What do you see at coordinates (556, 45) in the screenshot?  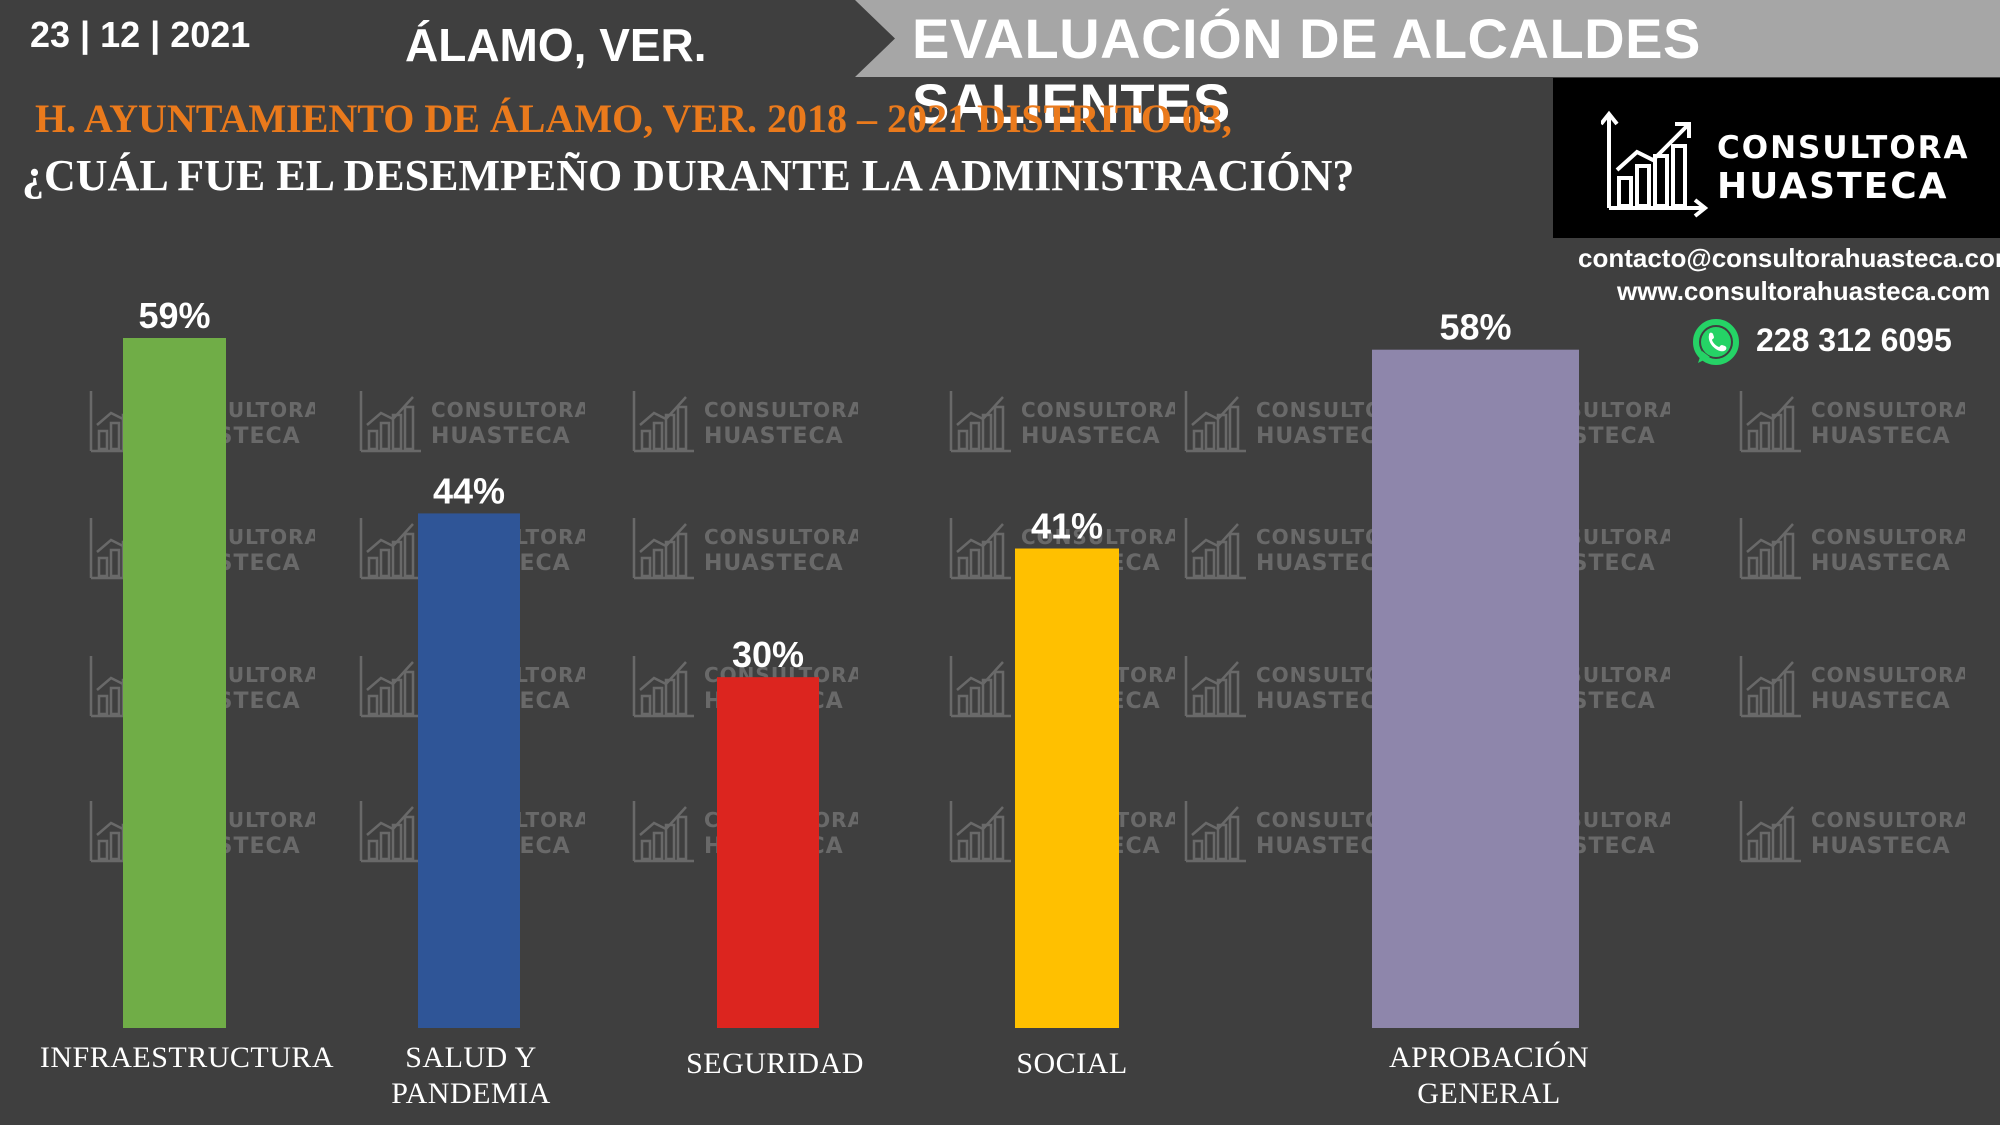 I see `city-label: ÁLAMO, VER.` at bounding box center [556, 45].